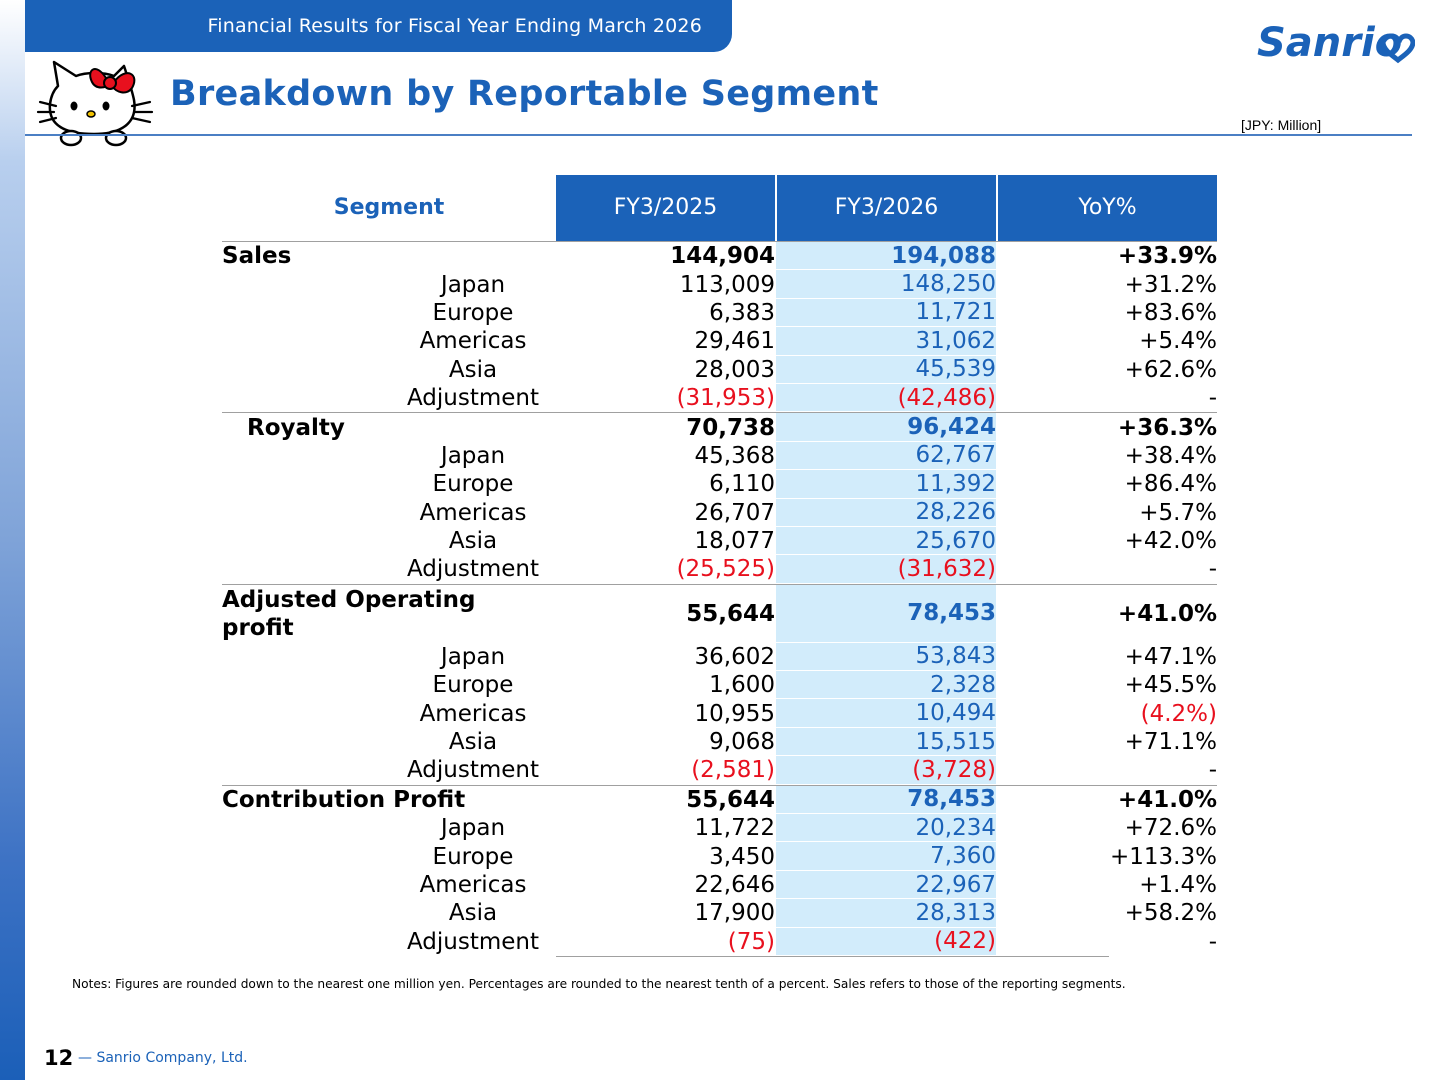  Describe the element at coordinates (886, 398) in the screenshot. I see `value-fy2026: (42,486)` at that location.